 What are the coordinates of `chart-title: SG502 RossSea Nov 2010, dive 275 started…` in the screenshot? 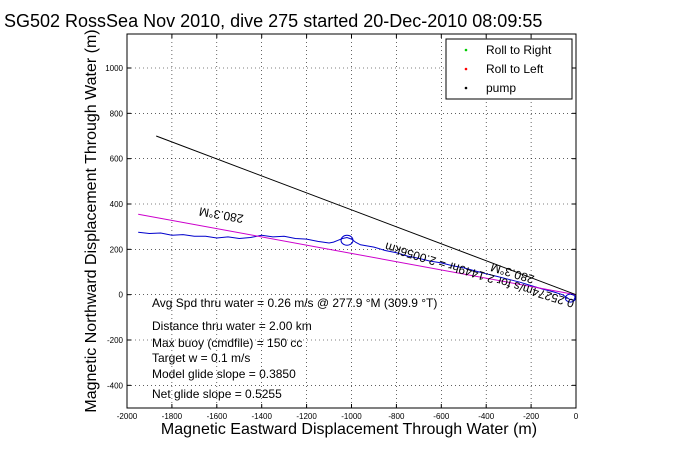 It's located at (273, 21).